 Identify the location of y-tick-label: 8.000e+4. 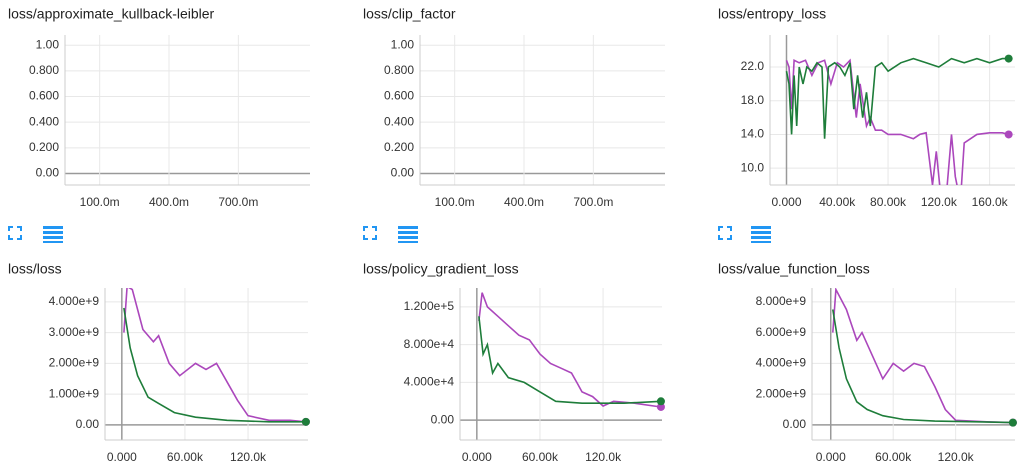
(429, 344).